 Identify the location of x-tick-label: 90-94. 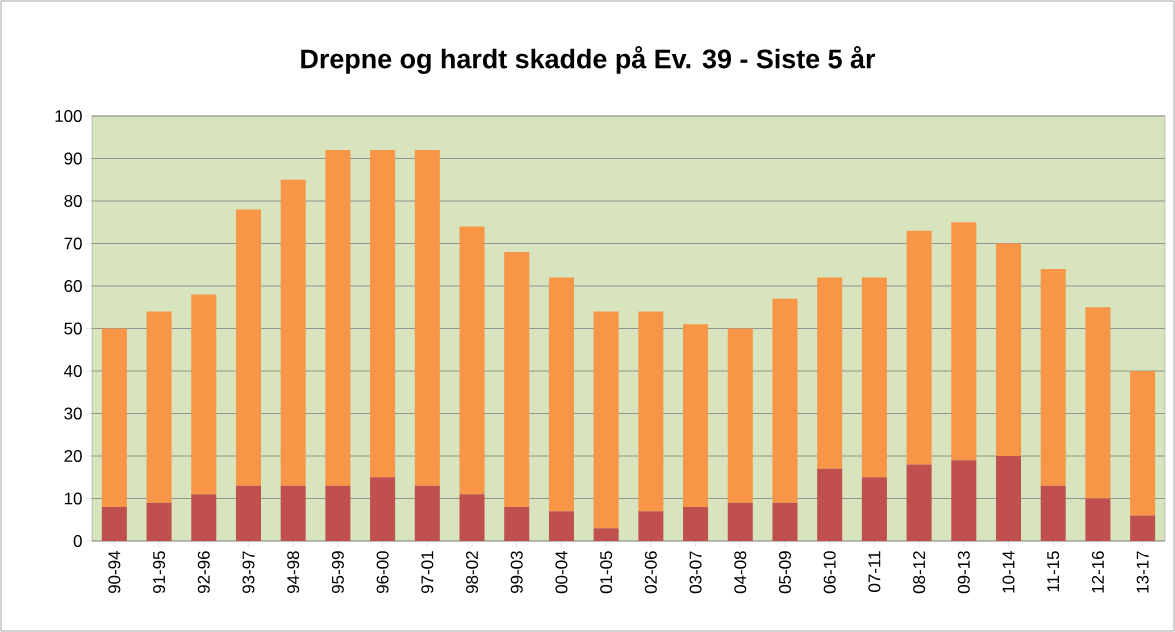
(114, 572).